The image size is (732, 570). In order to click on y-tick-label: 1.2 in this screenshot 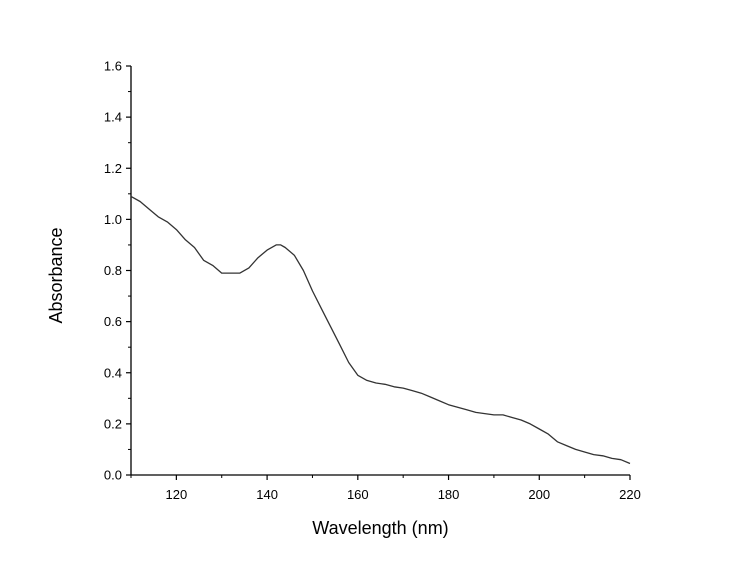, I will do `click(113, 168)`.